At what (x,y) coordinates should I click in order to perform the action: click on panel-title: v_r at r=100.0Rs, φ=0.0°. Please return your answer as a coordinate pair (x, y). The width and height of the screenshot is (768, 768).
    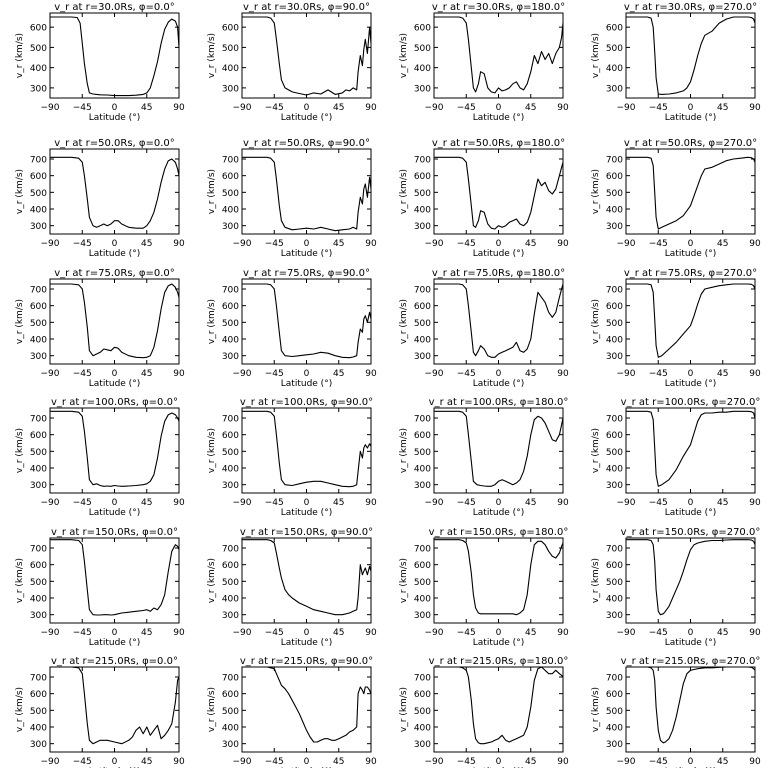
    Looking at the image, I should click on (114, 402).